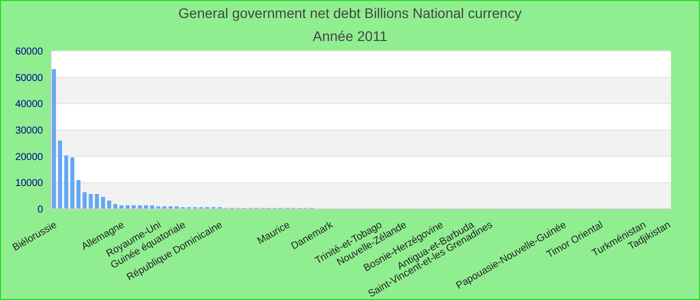 Image resolution: width=700 pixels, height=300 pixels. What do you see at coordinates (29, 131) in the screenshot?
I see `y-tick-label: 30000` at bounding box center [29, 131].